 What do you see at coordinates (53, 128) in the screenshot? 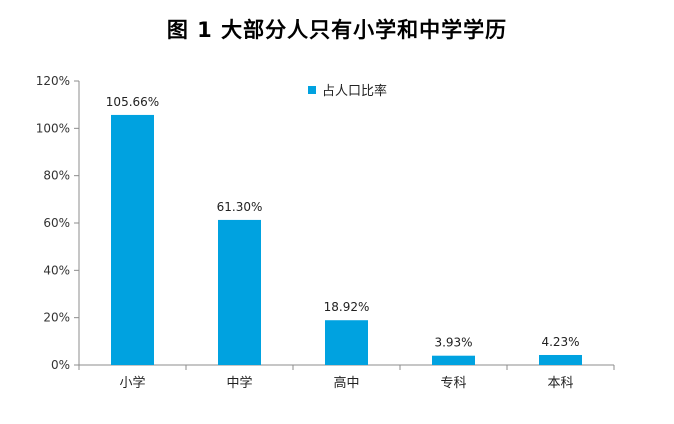
I see `y-tick-label: 100%` at bounding box center [53, 128].